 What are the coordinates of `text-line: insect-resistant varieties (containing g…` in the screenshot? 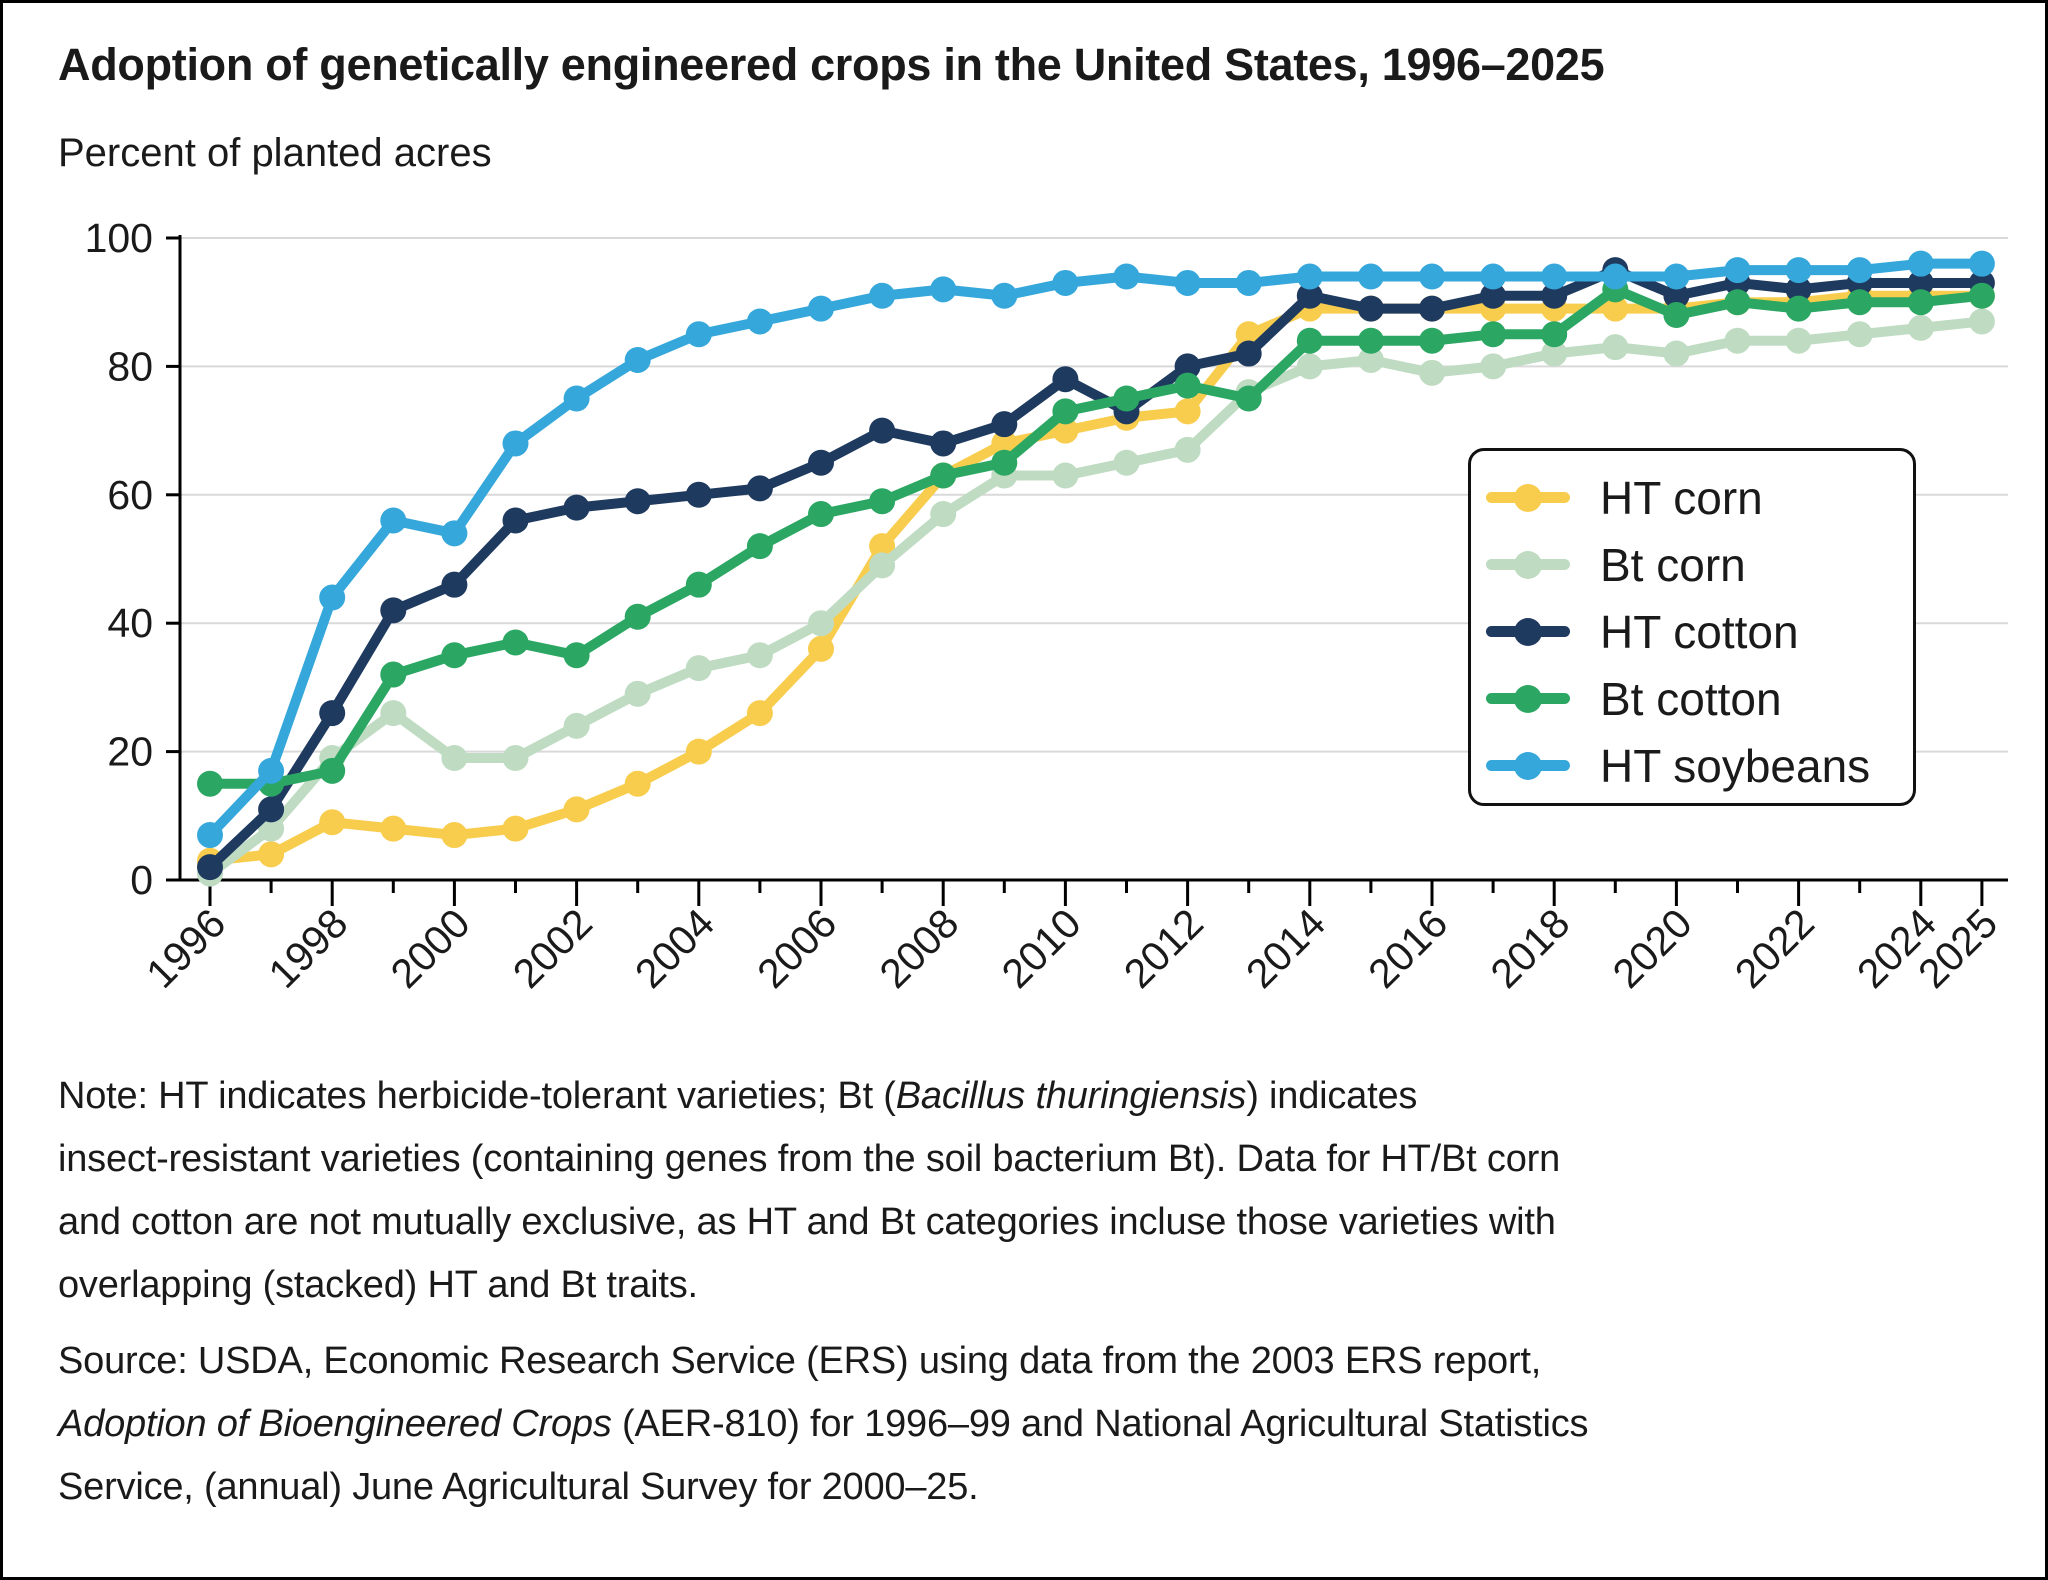 It's located at (809, 1159).